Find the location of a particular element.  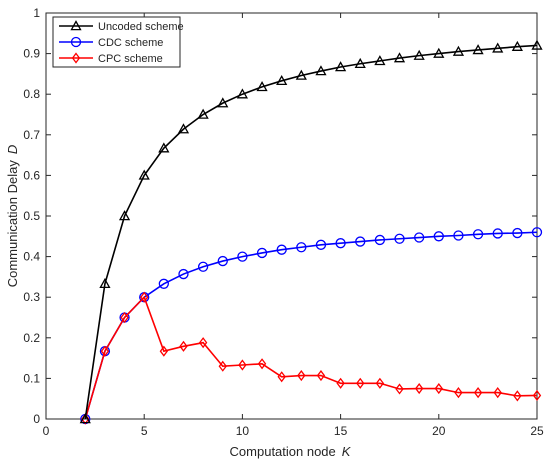

legend-item-diamond: CPC scheme is located at coordinates (111, 58).